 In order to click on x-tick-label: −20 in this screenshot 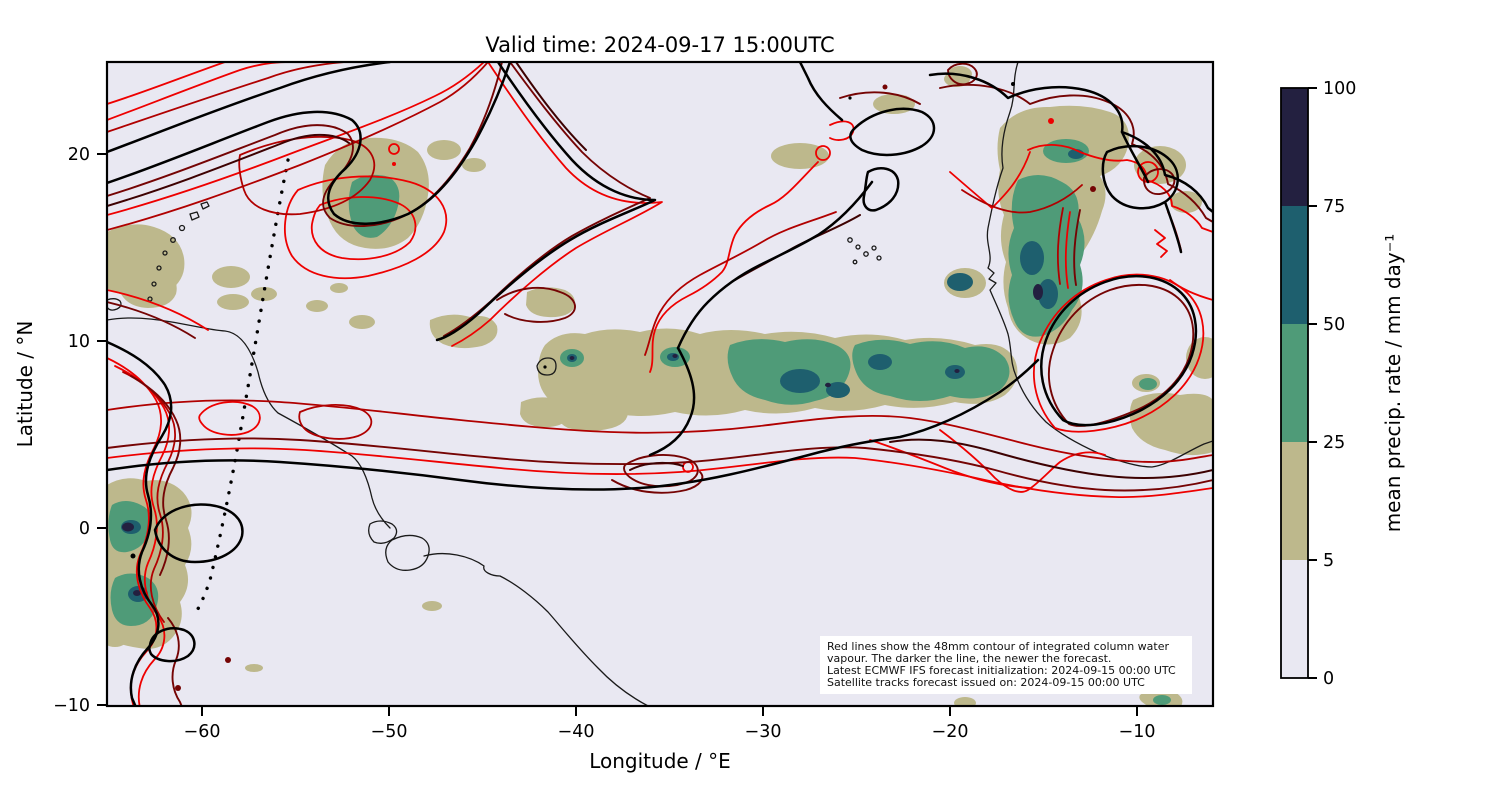, I will do `click(950, 732)`.